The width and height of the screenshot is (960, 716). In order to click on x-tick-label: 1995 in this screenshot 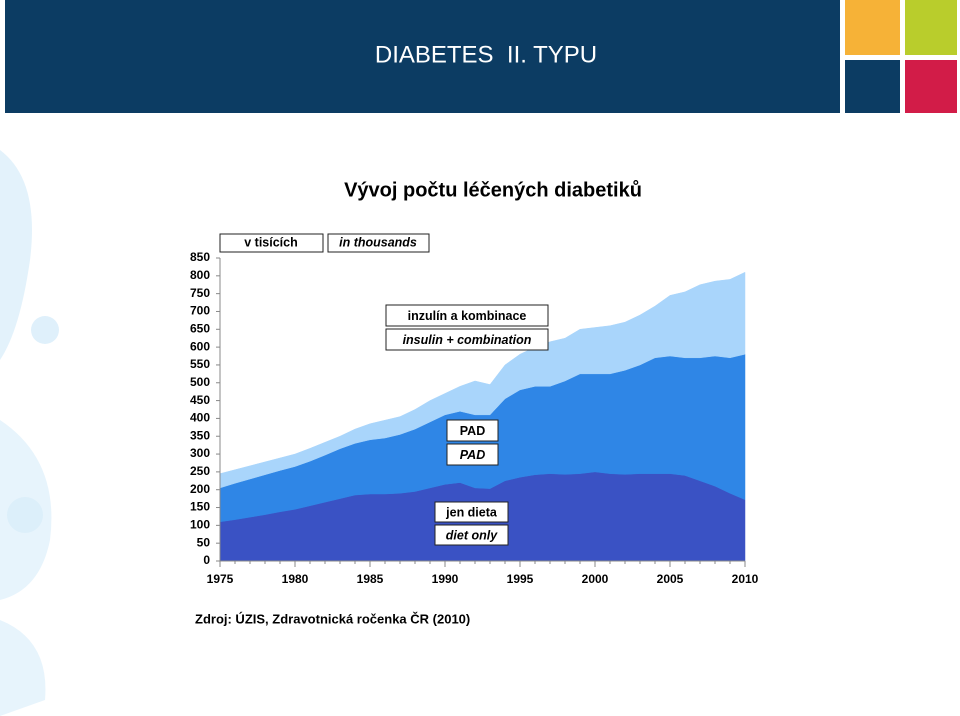, I will do `click(520, 579)`.